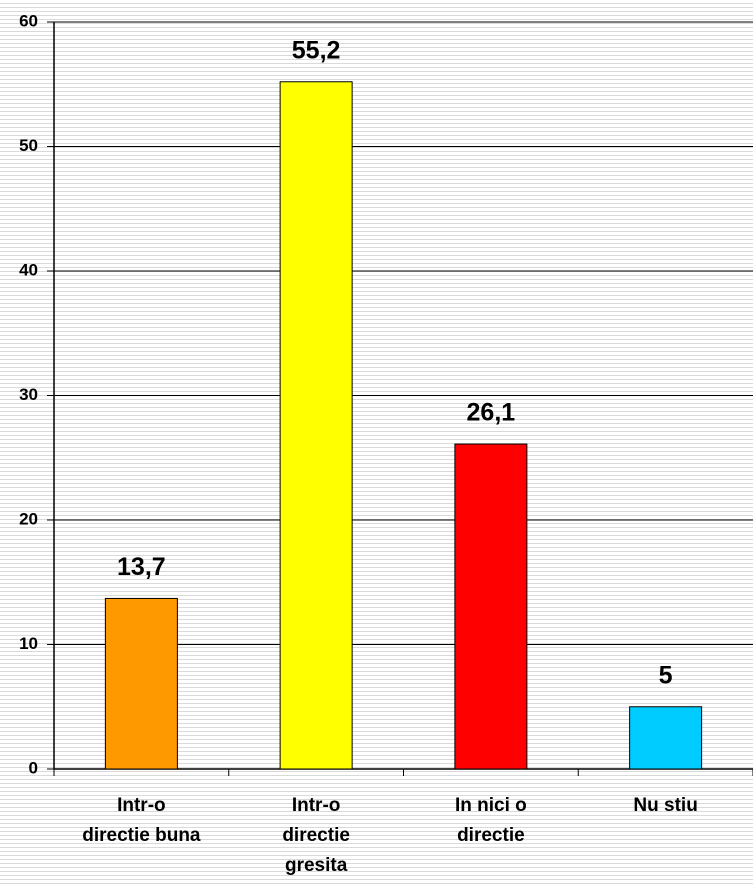 The width and height of the screenshot is (753, 886). Describe the element at coordinates (28, 145) in the screenshot. I see `y-tick-label: 50` at that location.